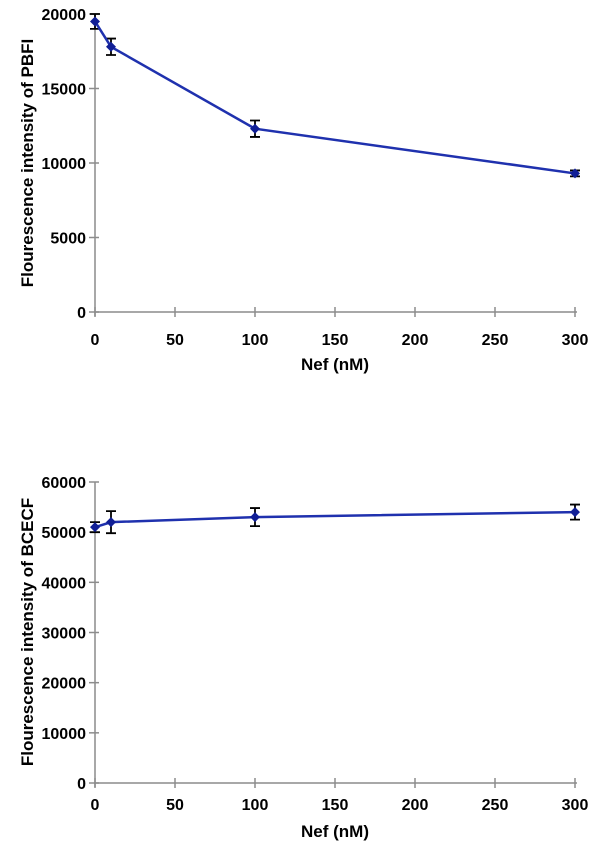 This screenshot has width=600, height=851. I want to click on x-axis-title-bcecf: Nef (nM), so click(335, 831).